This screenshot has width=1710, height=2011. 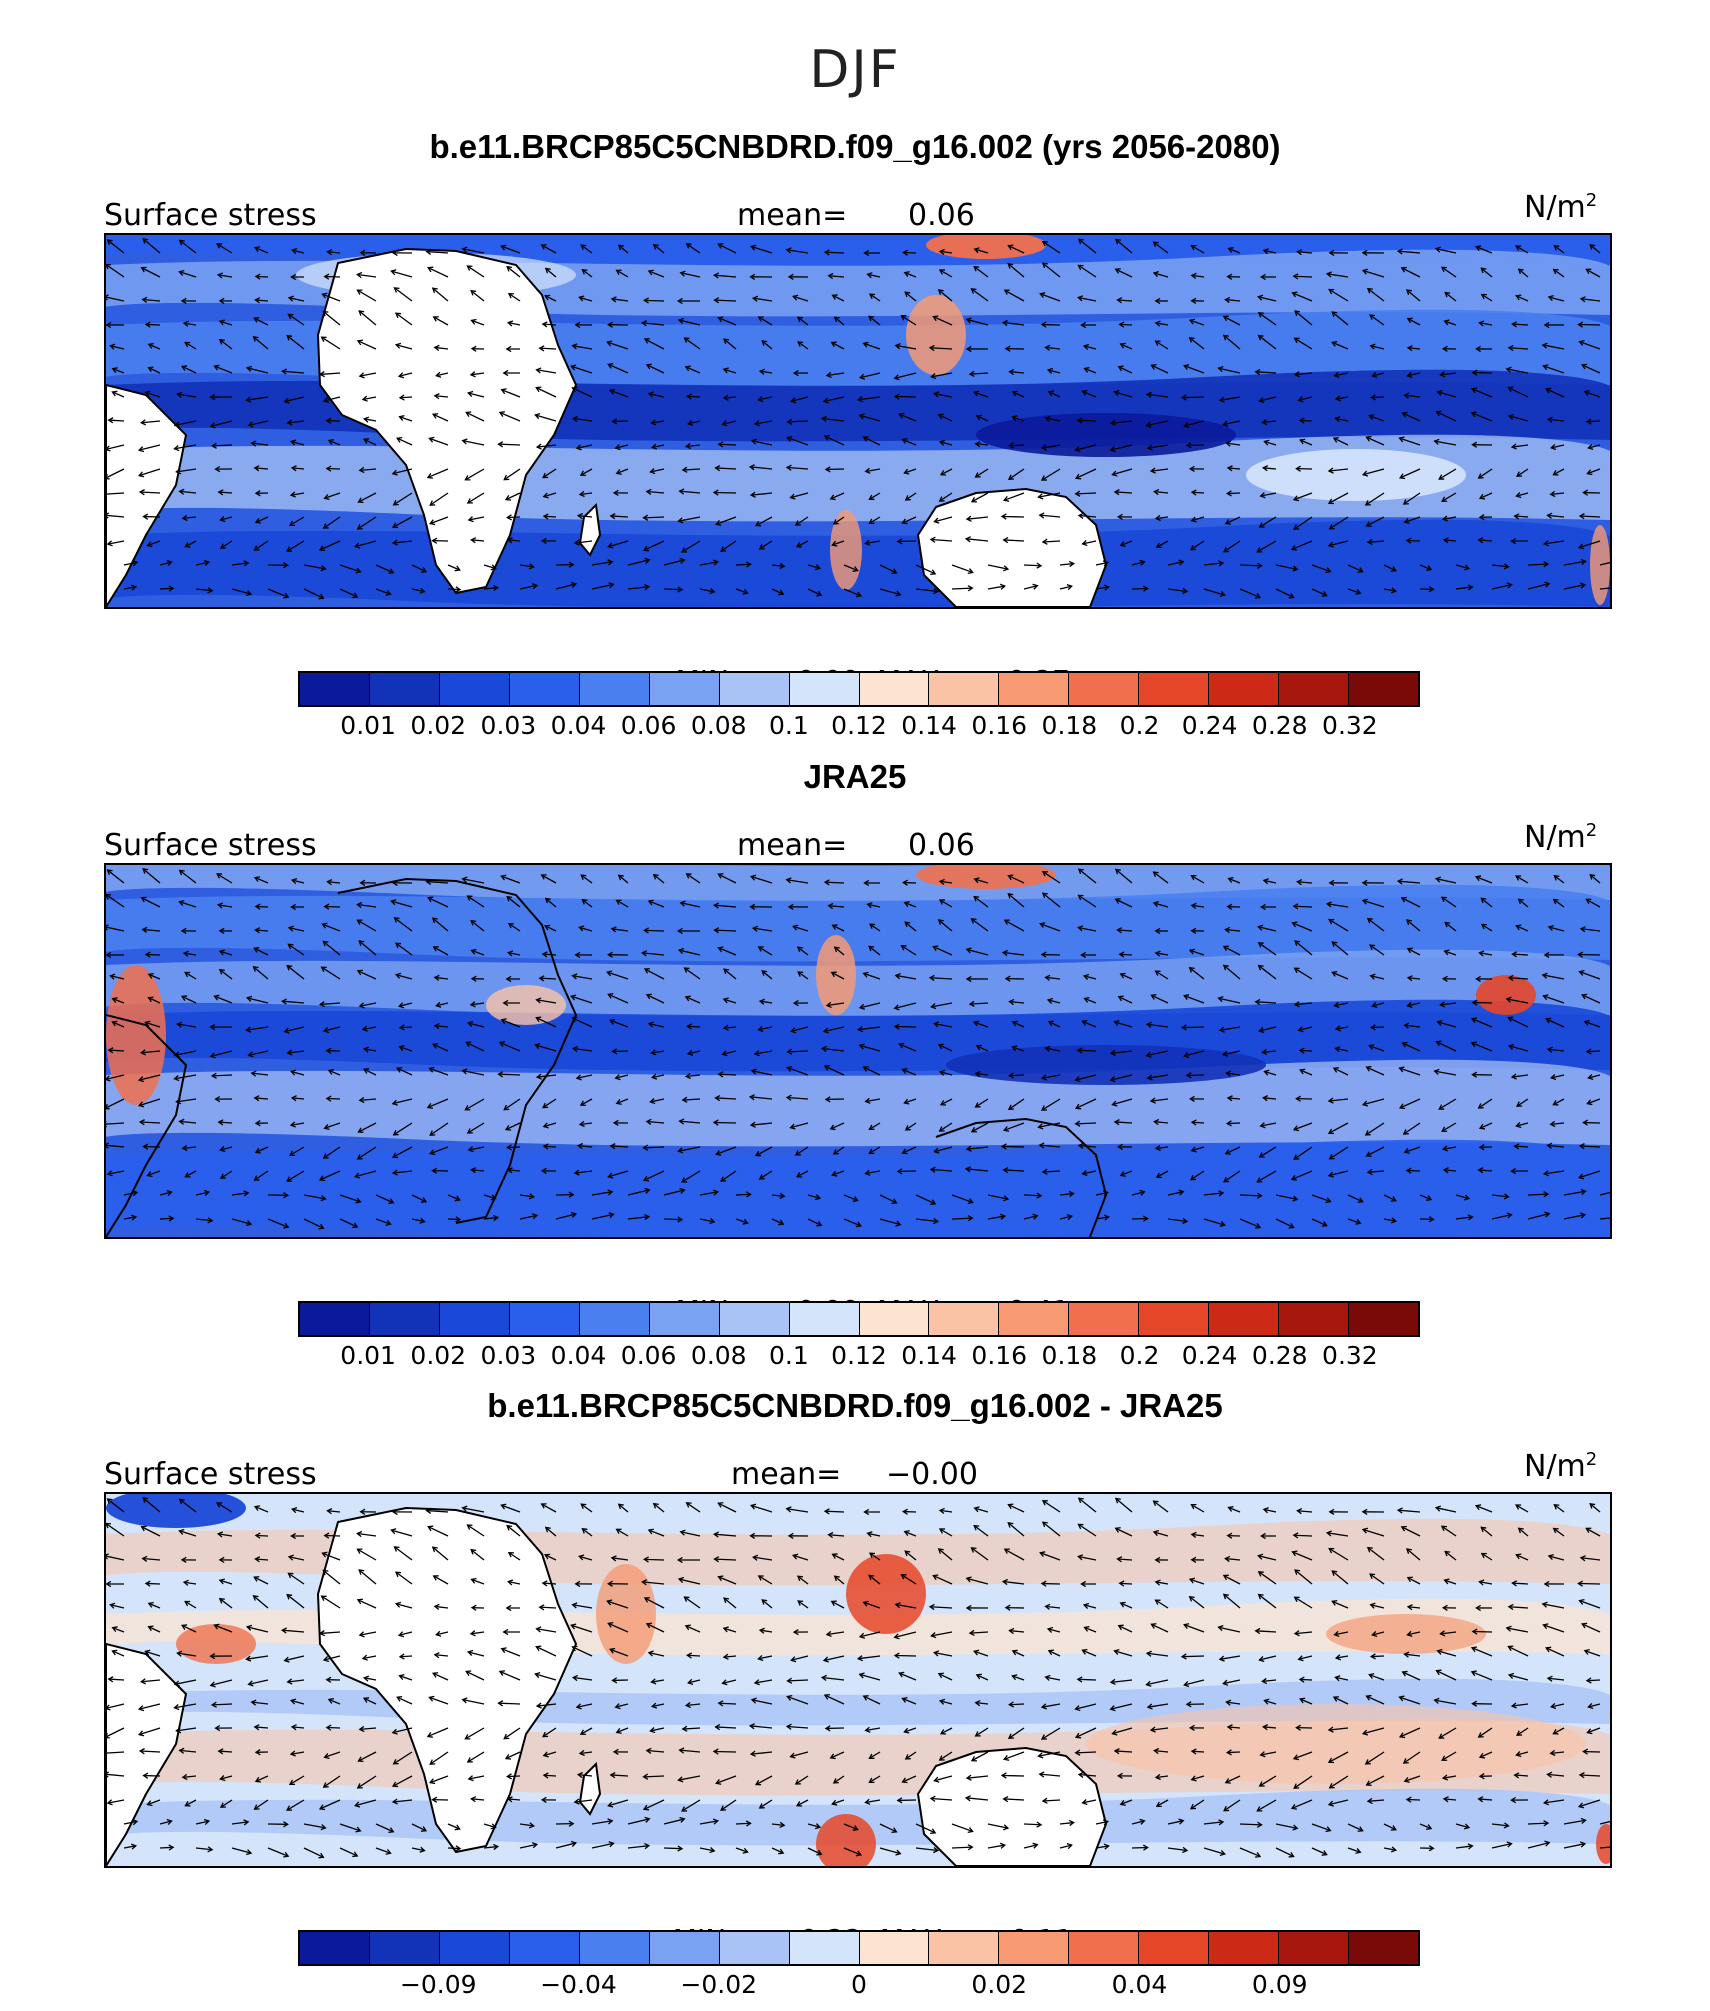 What do you see at coordinates (1406, 1634) in the screenshot?
I see `difference-maximum` at bounding box center [1406, 1634].